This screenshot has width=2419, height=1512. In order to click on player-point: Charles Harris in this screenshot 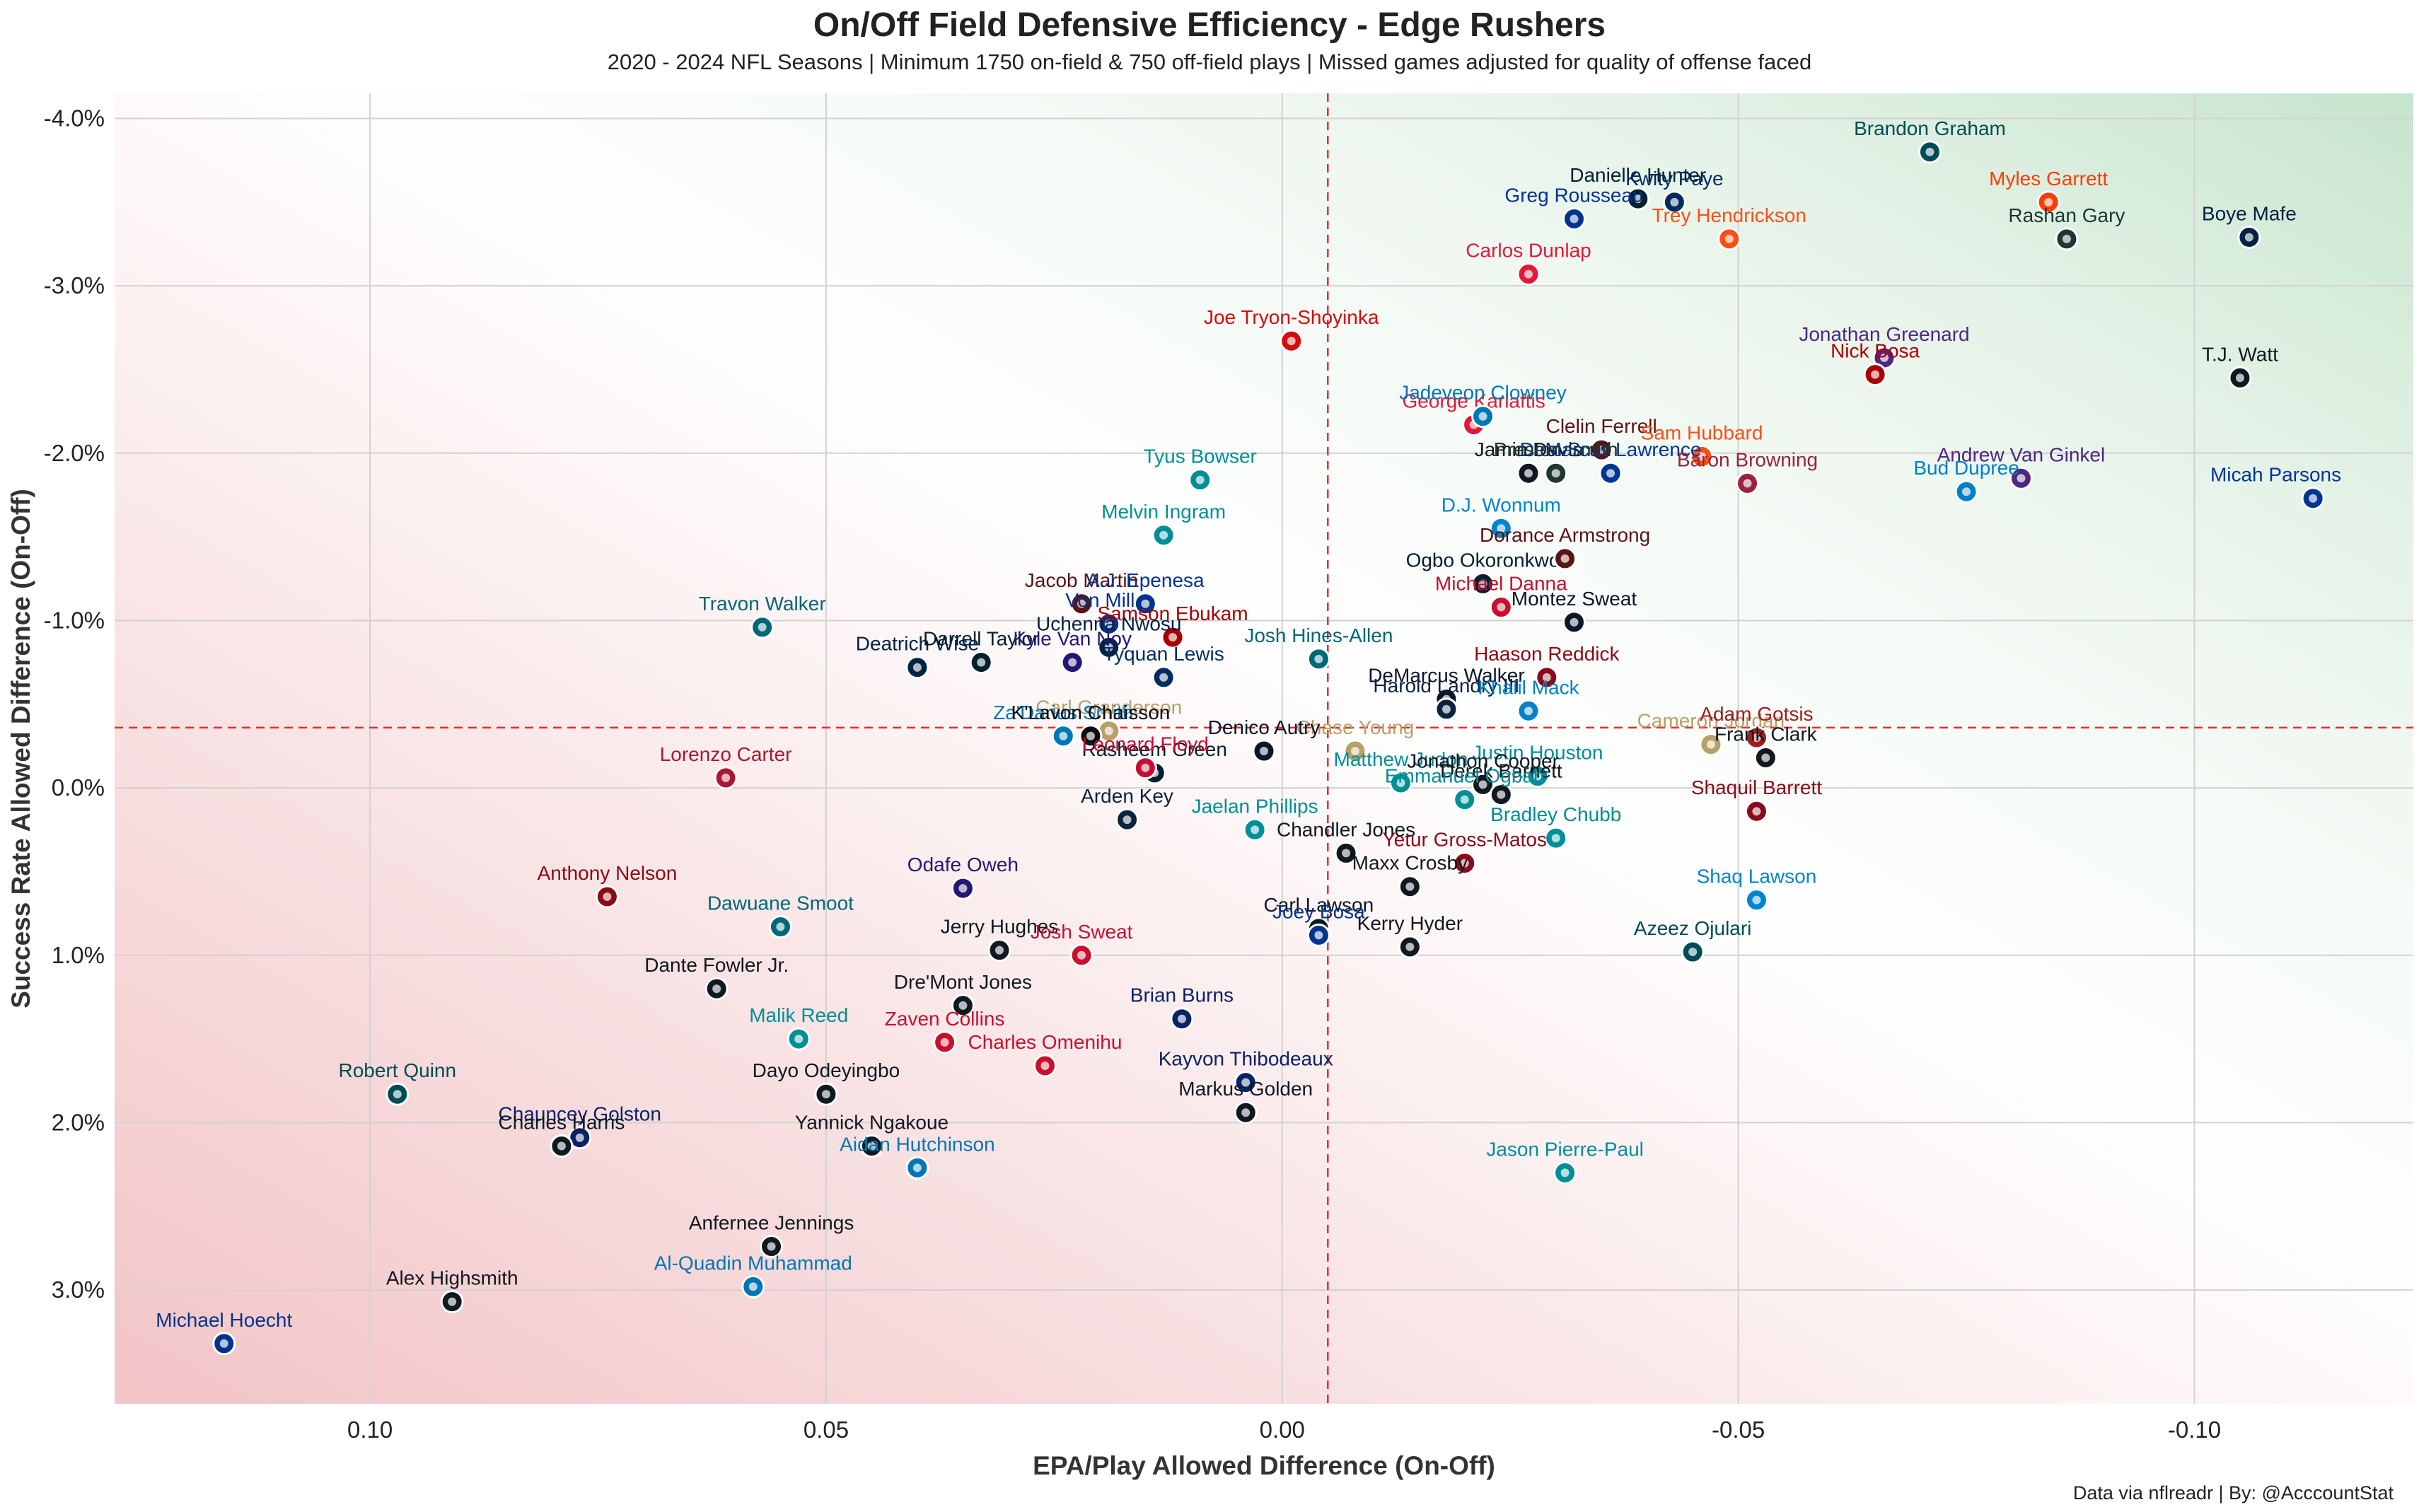, I will do `click(562, 1135)`.